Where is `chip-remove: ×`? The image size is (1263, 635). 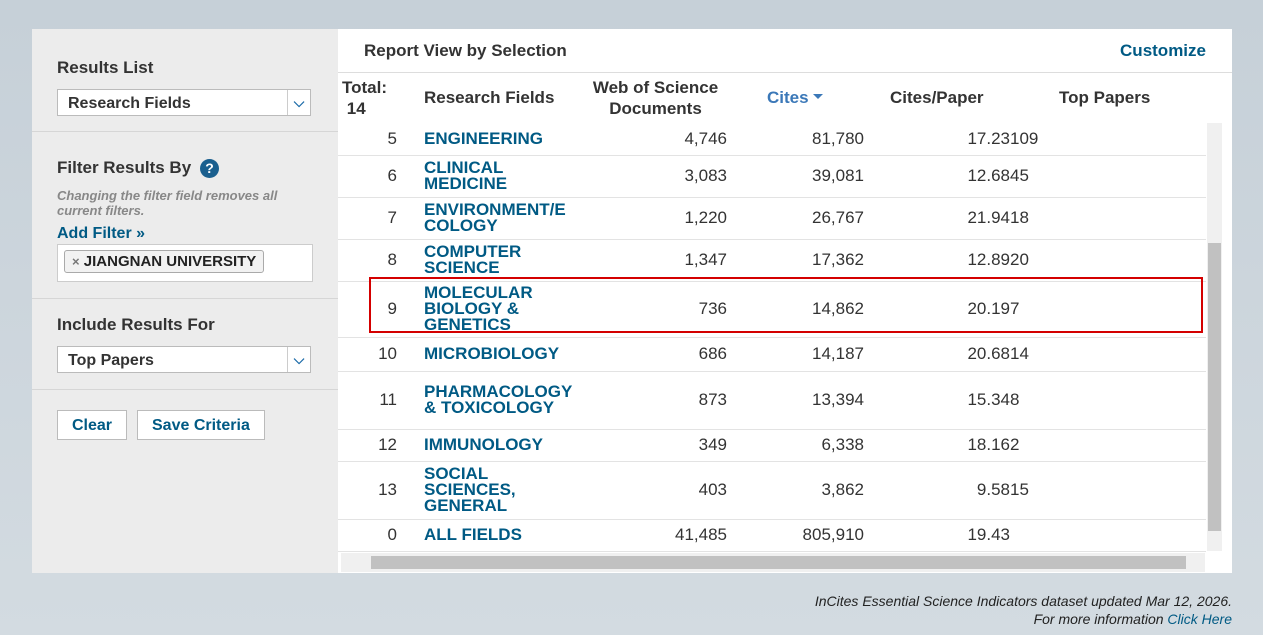
chip-remove: × is located at coordinates (76, 261).